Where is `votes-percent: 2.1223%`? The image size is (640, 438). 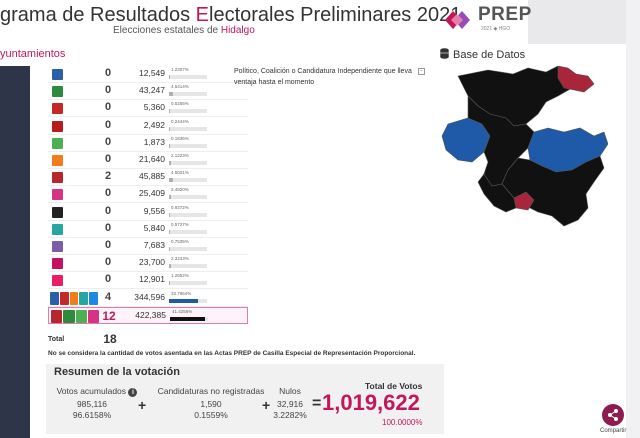 votes-percent: 2.1223% is located at coordinates (180, 155).